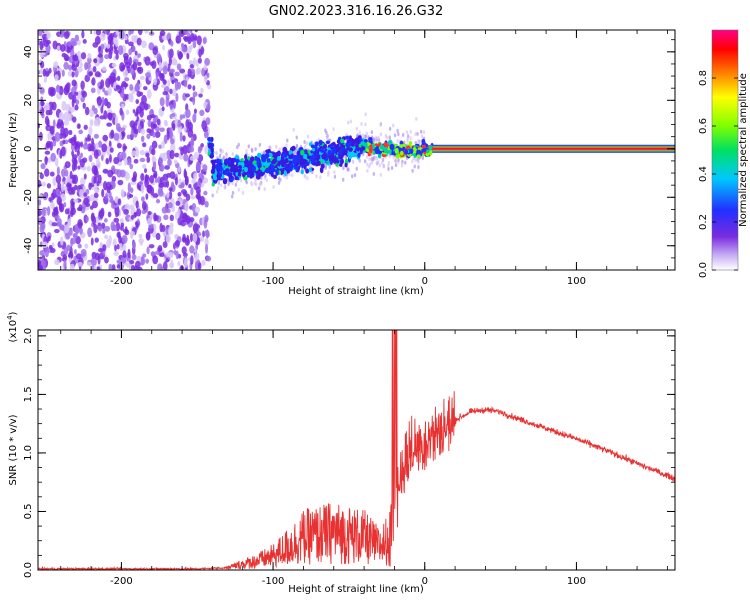 This screenshot has height=600, width=750. I want to click on spectrogram-x-tick-label: 100, so click(576, 281).